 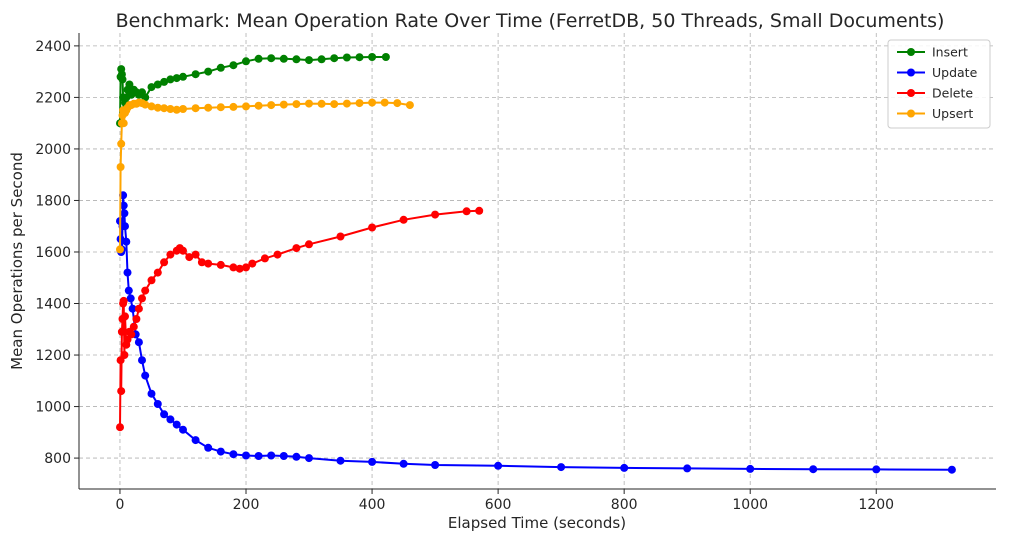 What do you see at coordinates (252, 90) in the screenshot?
I see `series-line-insert` at bounding box center [252, 90].